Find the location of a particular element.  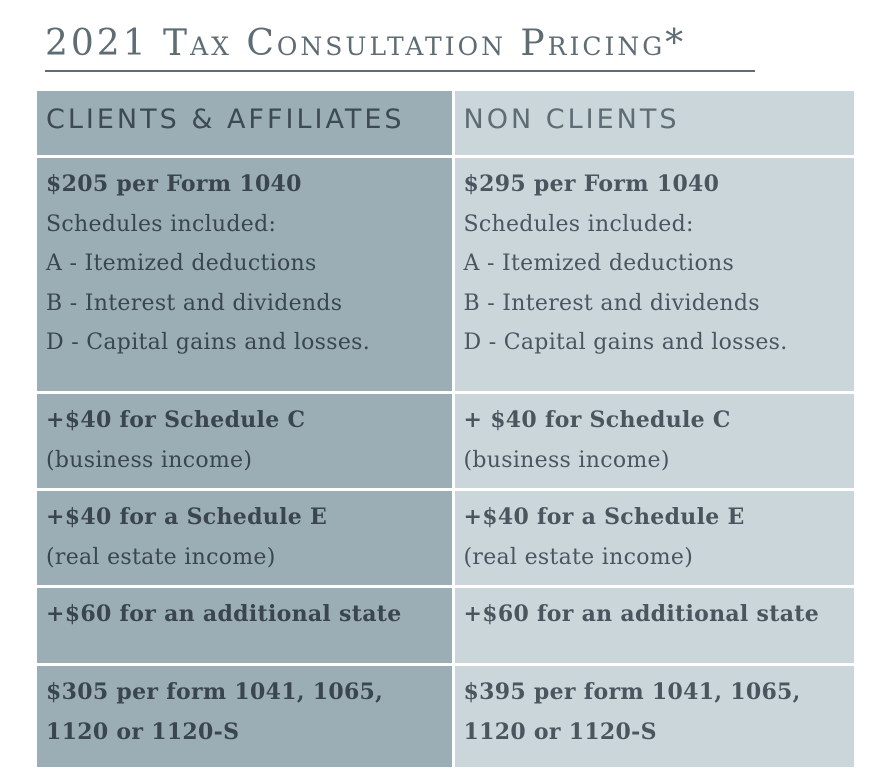

non-clients-schedule-e-price: +$40 for a Schedule E is located at coordinates (604, 517).